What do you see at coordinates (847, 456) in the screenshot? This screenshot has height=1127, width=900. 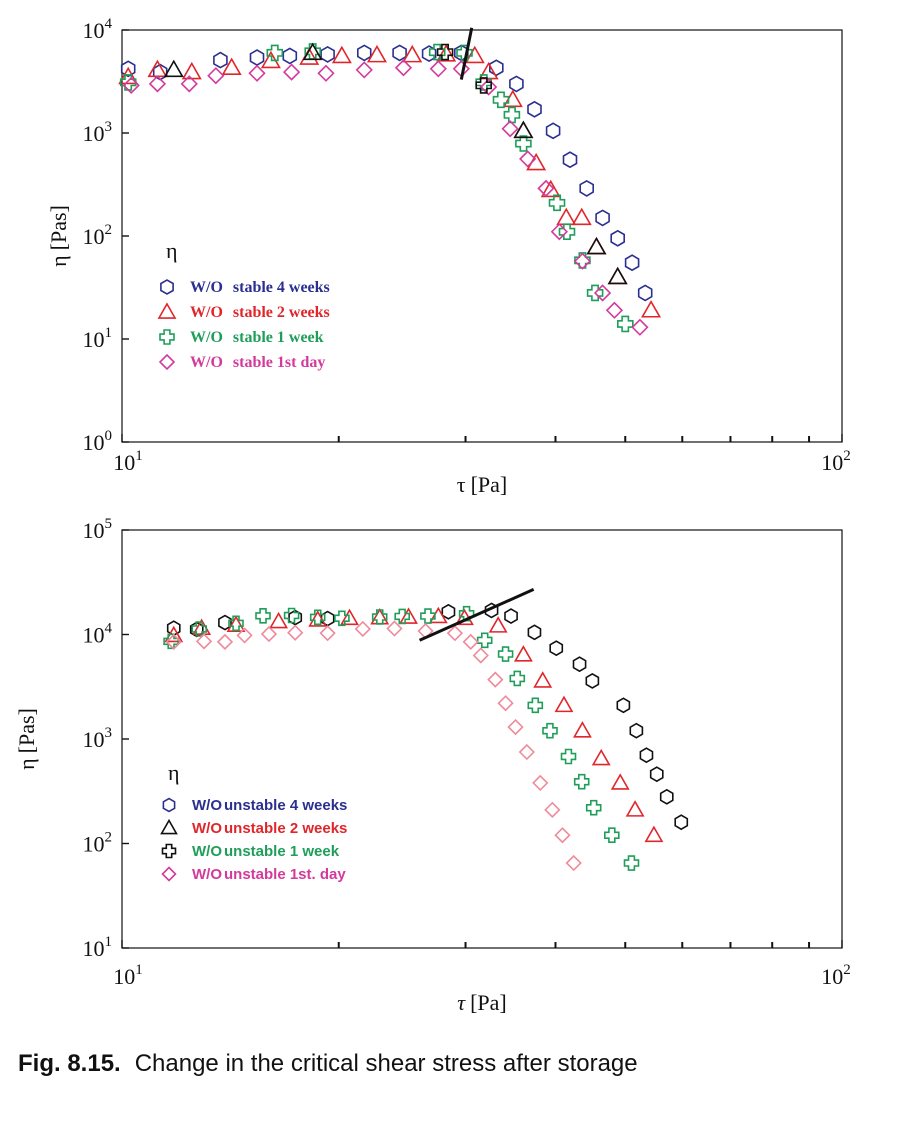 I see `x-tick-exp: 2` at bounding box center [847, 456].